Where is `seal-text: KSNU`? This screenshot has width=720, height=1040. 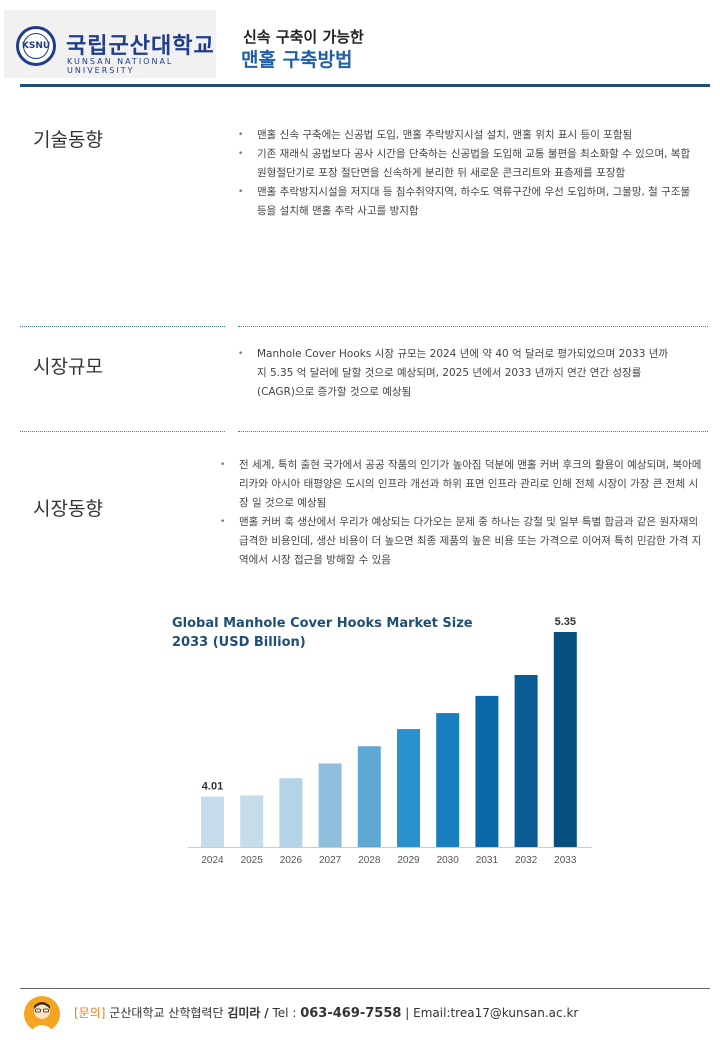
seal-text: KSNU is located at coordinates (36, 46).